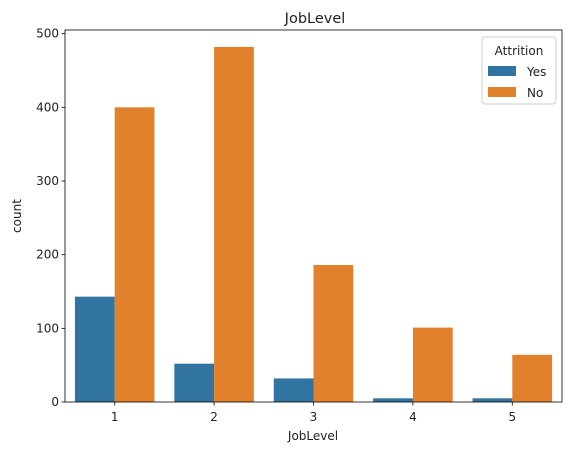  What do you see at coordinates (47, 255) in the screenshot?
I see `y-tick-label-200: 200` at bounding box center [47, 255].